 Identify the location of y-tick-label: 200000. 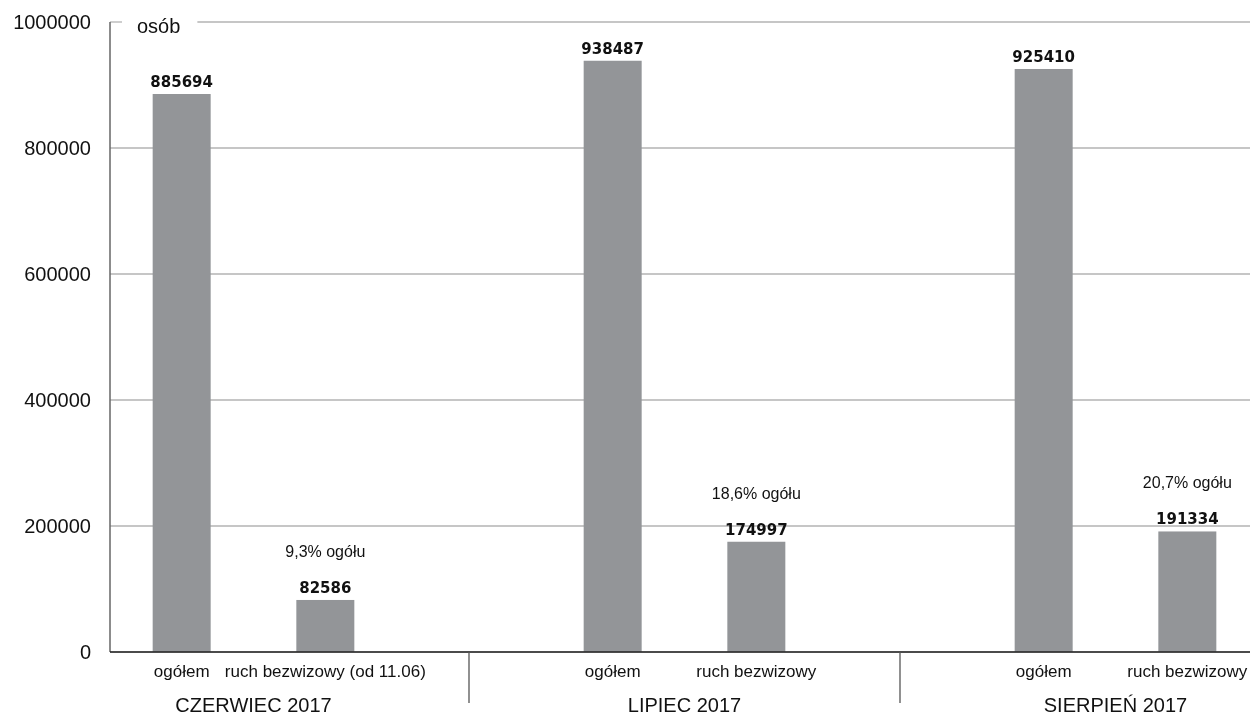
(57, 526).